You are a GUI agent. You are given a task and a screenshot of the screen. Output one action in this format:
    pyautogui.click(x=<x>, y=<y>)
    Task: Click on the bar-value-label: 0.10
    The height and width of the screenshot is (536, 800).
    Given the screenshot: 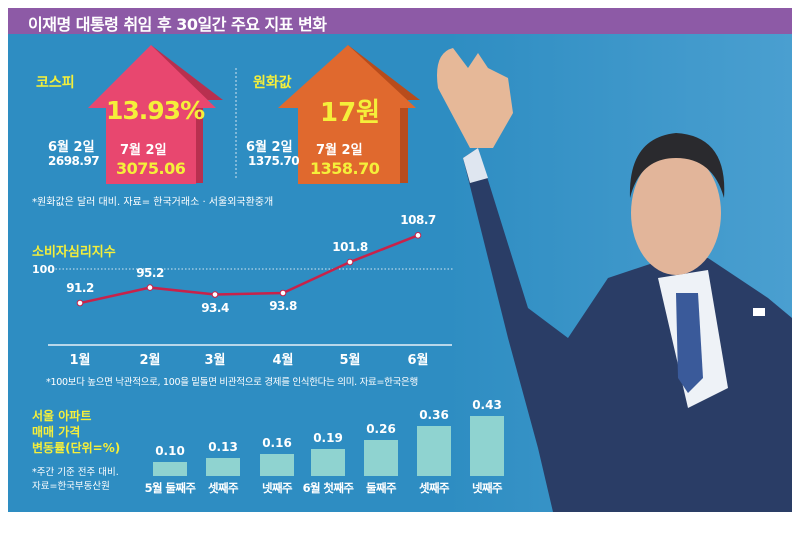 What is the action you would take?
    pyautogui.click(x=170, y=451)
    